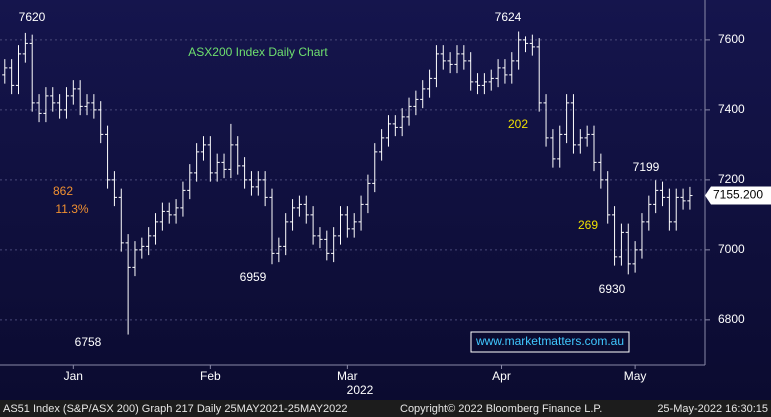 The image size is (771, 417). I want to click on x-tick-label: May, so click(635, 376).